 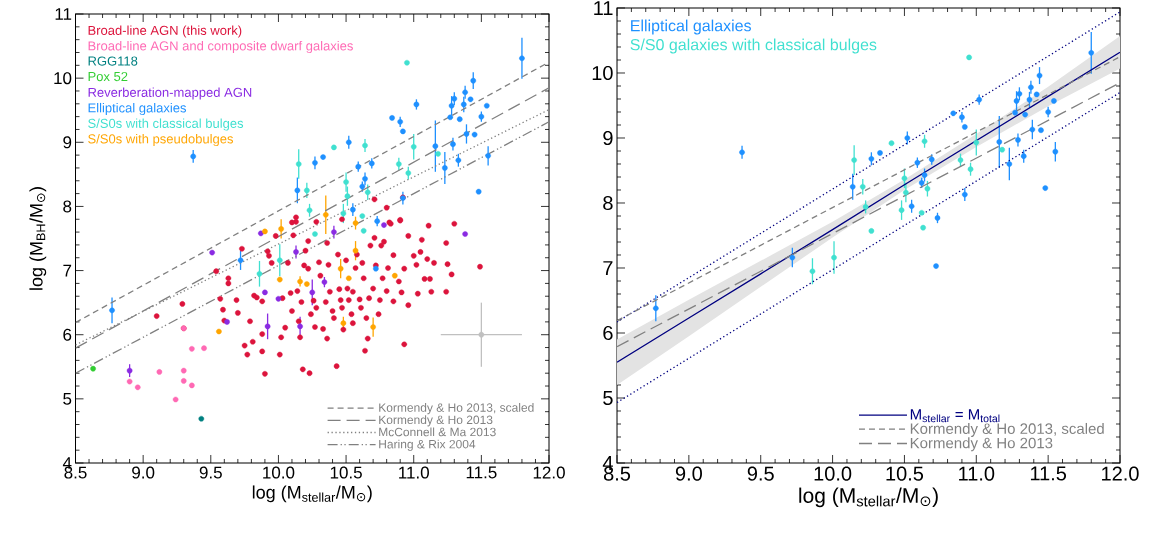 What do you see at coordinates (427, 445) in the screenshot?
I see `legend-label: Haring & Rix 2004` at bounding box center [427, 445].